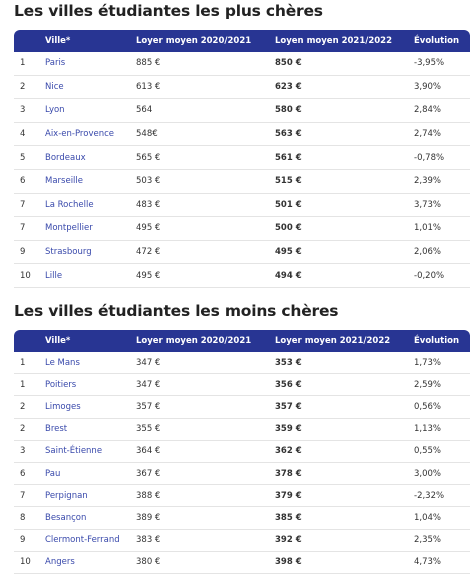 This screenshot has height=580, width=474. I want to click on cell: 385 €, so click(288, 517).